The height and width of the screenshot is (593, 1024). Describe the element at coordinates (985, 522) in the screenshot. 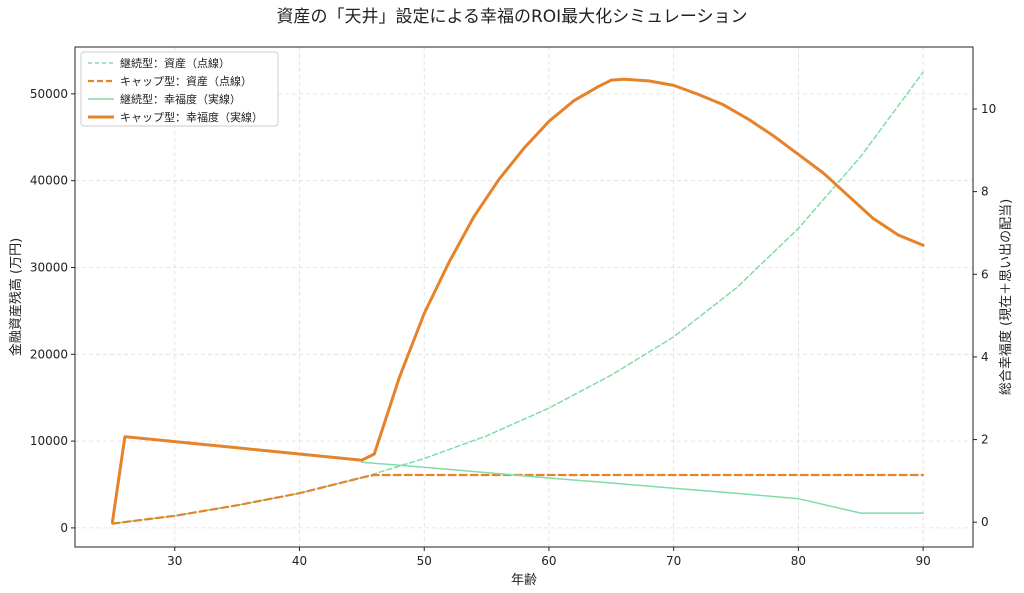

I see `y-right-tick-label: 0` at that location.